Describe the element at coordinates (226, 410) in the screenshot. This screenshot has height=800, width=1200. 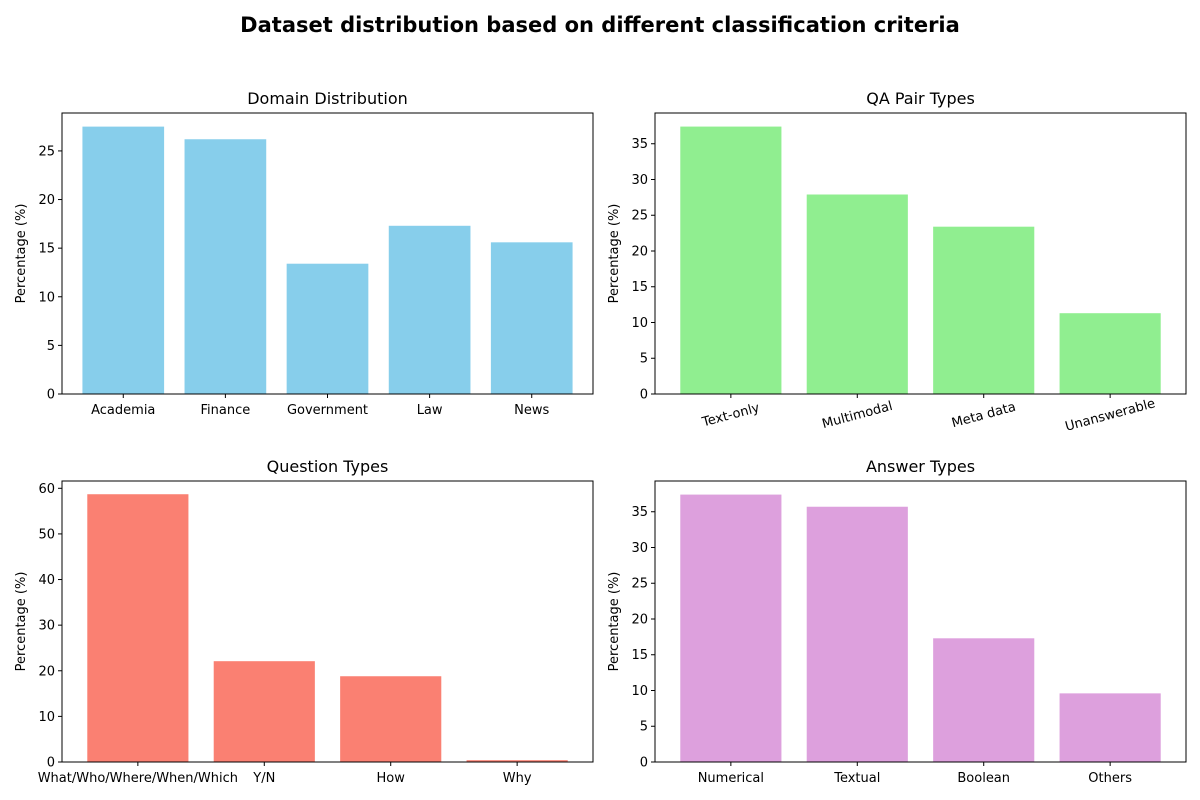
I see `x-tick-label: Finance` at that location.